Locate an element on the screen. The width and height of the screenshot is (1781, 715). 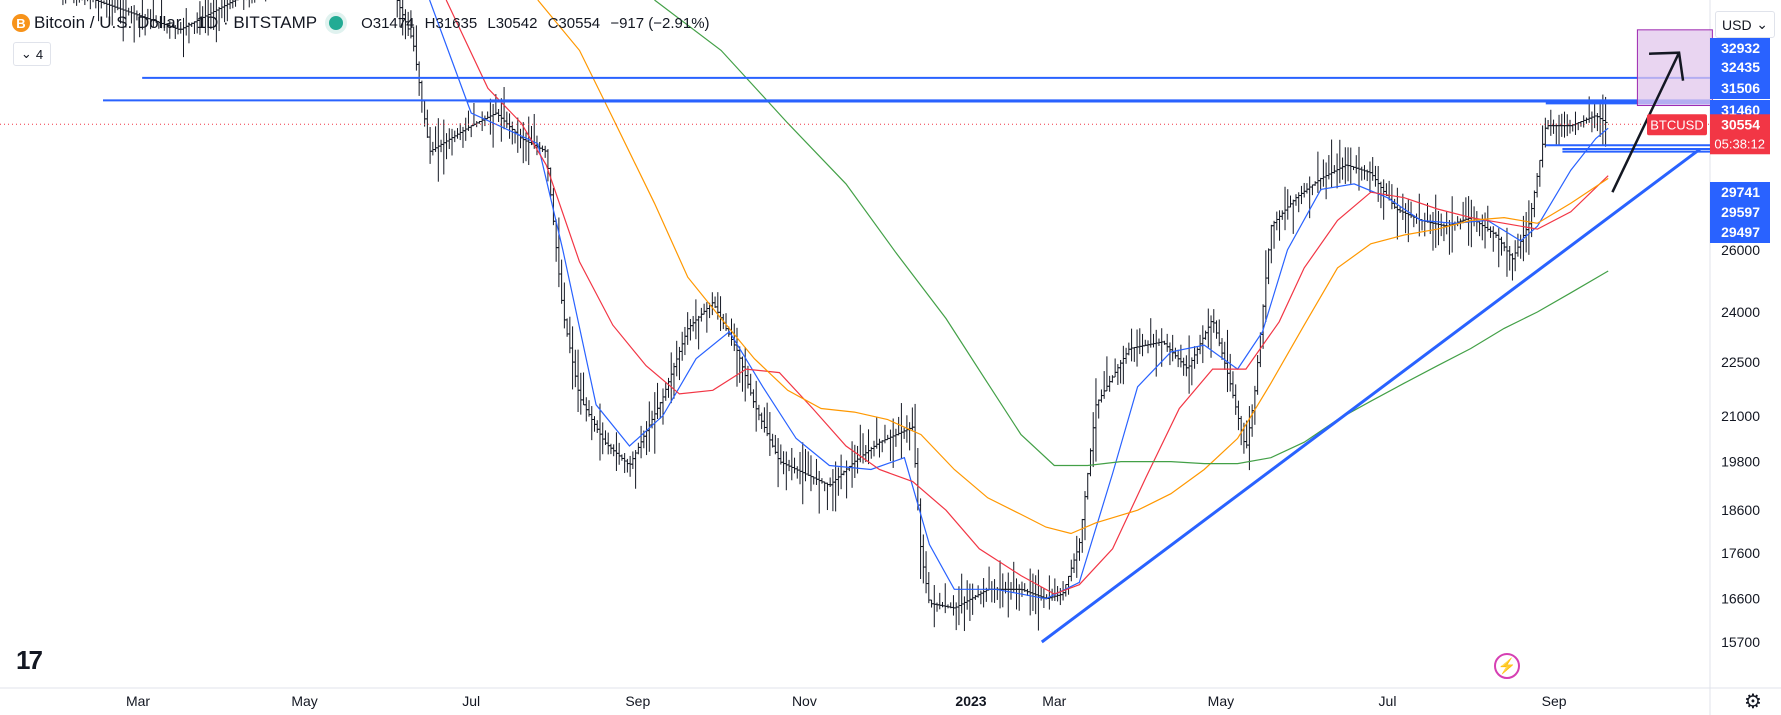
price-level-badge-label: 31506 is located at coordinates (1740, 88).